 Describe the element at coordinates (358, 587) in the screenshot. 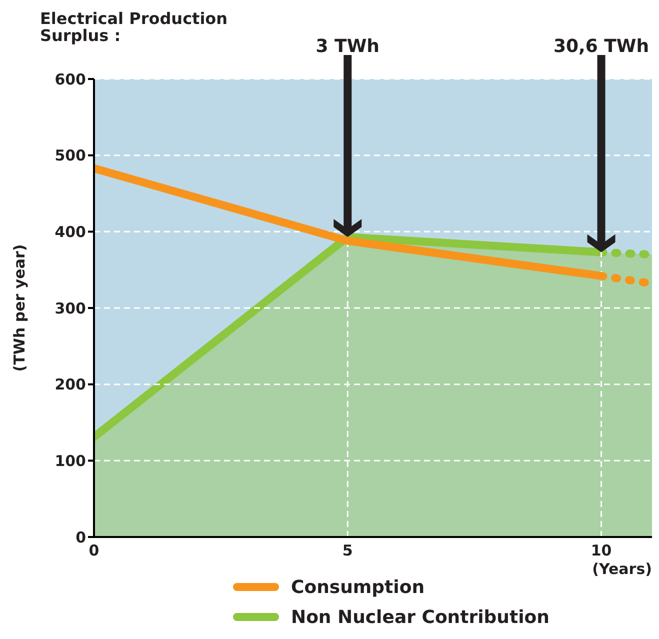

I see `legend-label: Consumption` at that location.